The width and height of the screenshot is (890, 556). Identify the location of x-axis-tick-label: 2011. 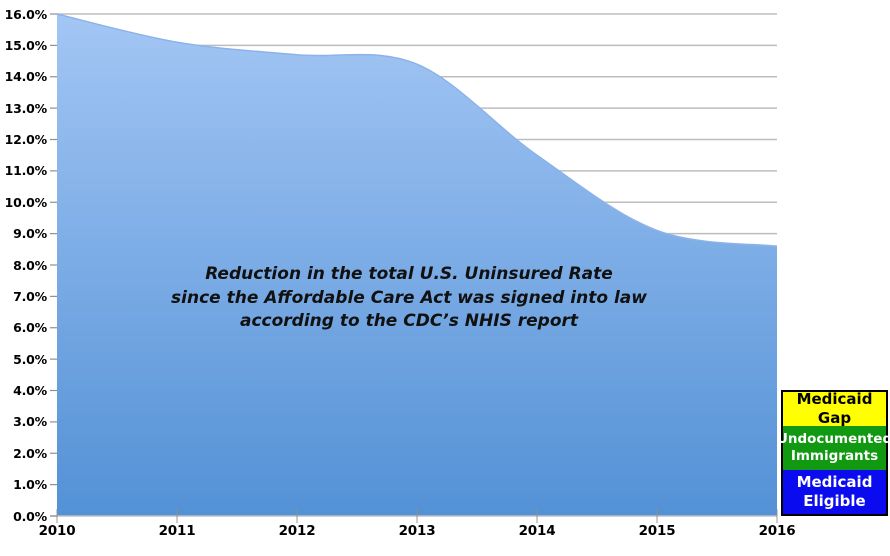
(177, 531).